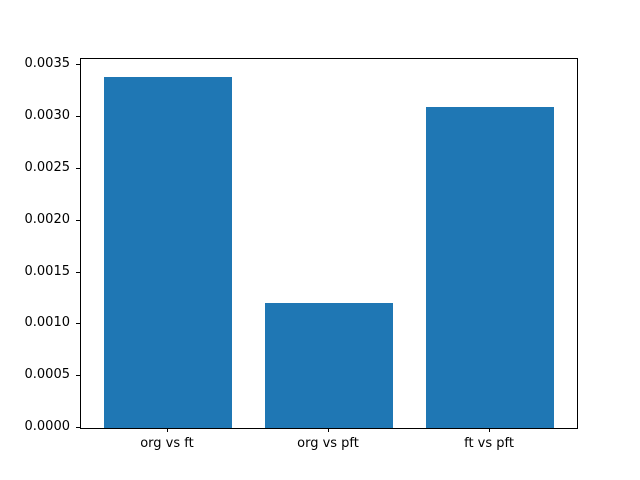  I want to click on bar-ft-vs-pft, so click(490, 267).